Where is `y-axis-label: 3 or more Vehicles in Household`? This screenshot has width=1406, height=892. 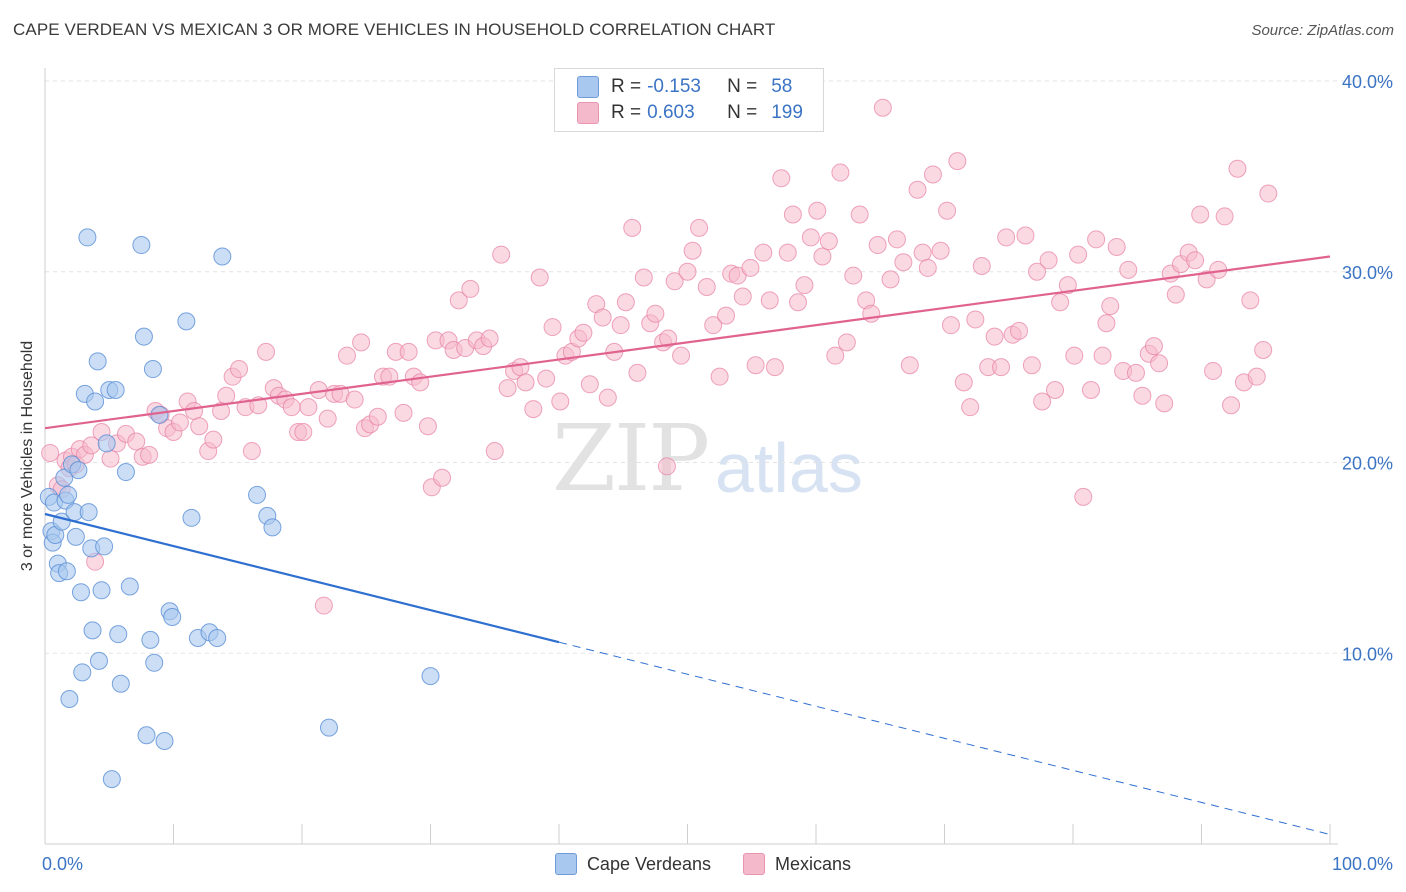
y-axis-label: 3 or more Vehicles in Household is located at coordinates (27, 456).